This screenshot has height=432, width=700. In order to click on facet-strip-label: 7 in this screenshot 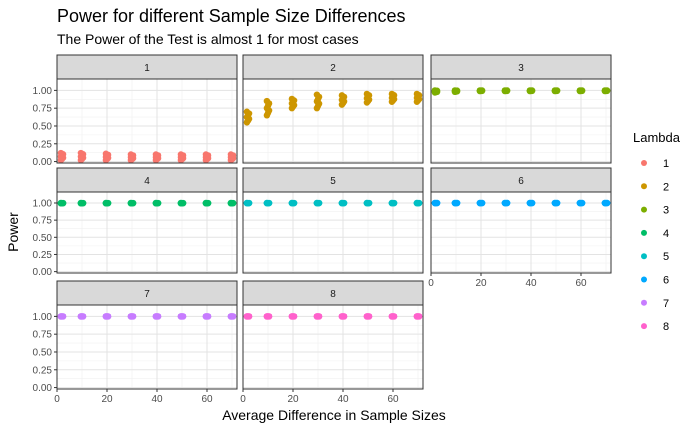, I will do `click(147, 294)`.